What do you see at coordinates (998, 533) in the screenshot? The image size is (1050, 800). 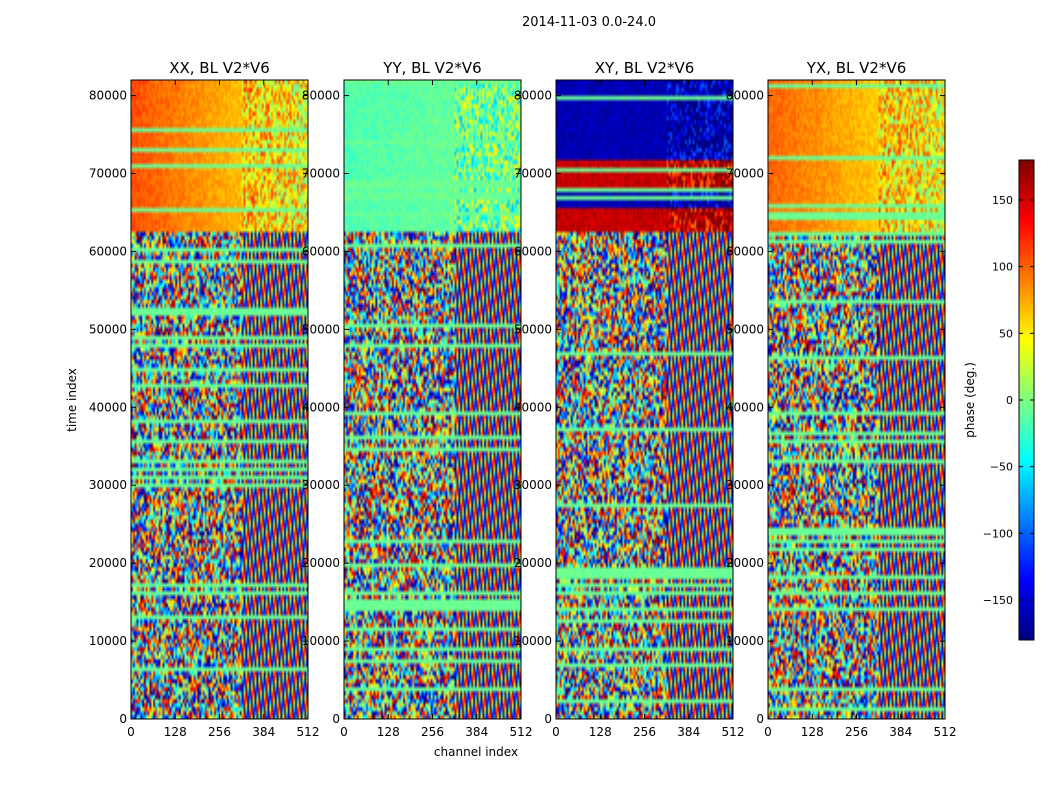 I see `colorbar-tick-label: −100` at bounding box center [998, 533].